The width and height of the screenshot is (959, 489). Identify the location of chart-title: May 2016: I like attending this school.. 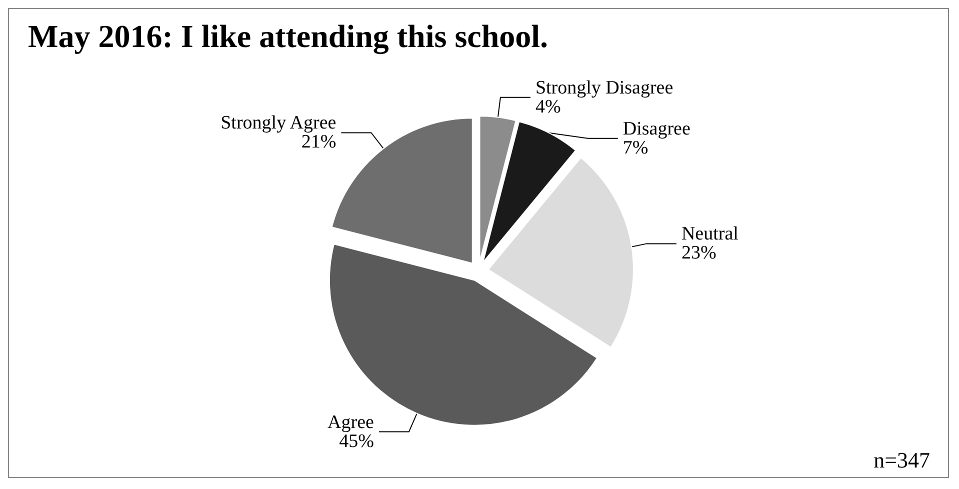
(288, 36).